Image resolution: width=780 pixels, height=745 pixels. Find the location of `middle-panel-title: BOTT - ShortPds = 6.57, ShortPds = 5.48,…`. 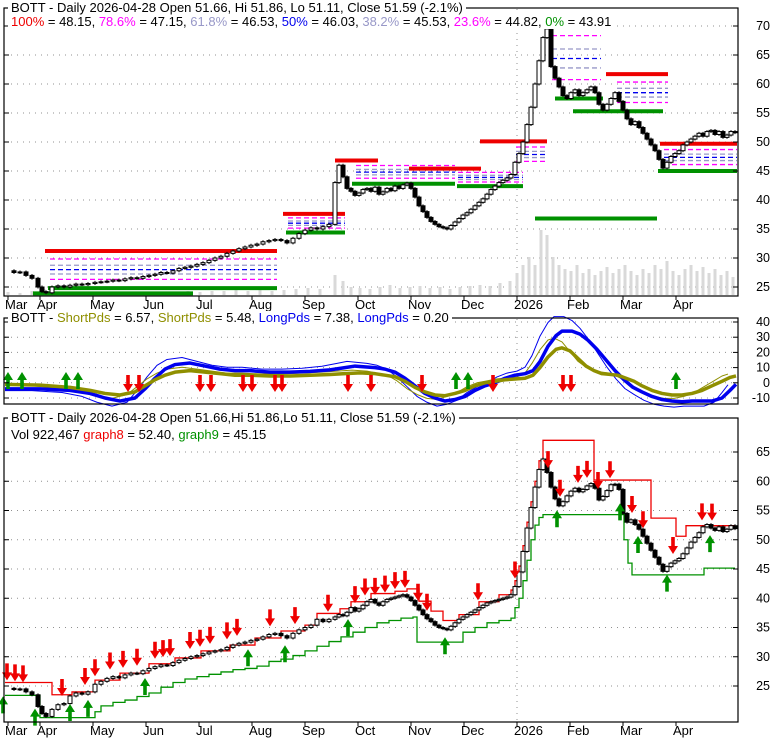

middle-panel-title: BOTT - ShortPds = 6.57, ShortPds = 5.48,… is located at coordinates (230, 318).